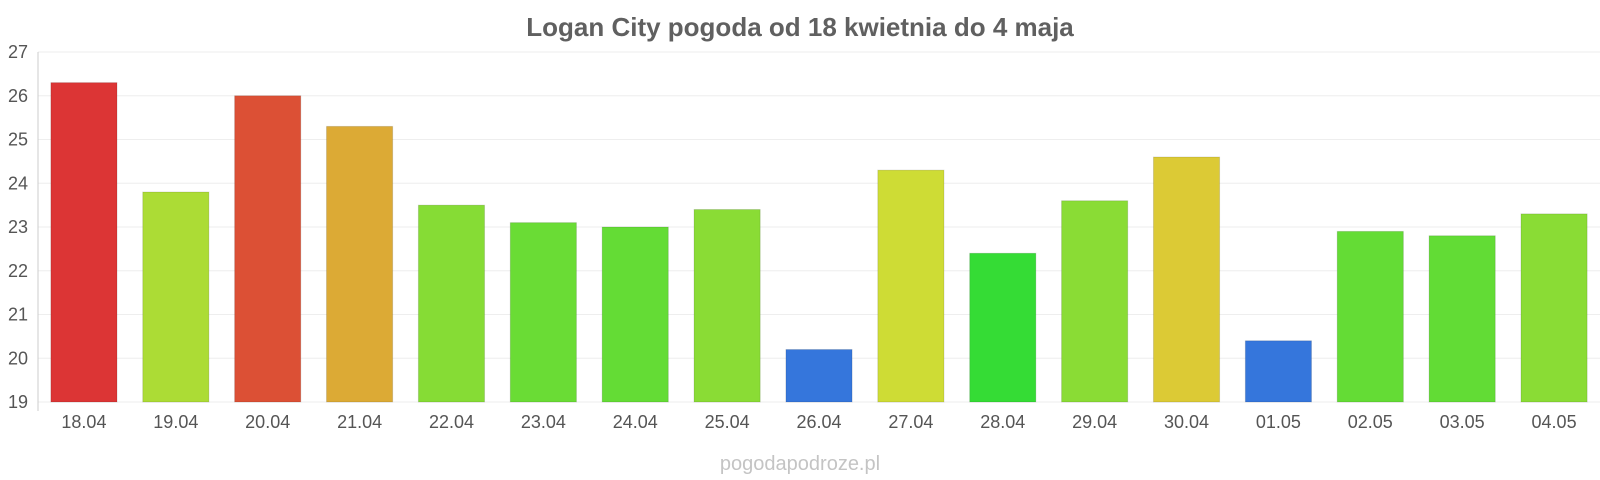 The height and width of the screenshot is (480, 1600). I want to click on x-tick-label: 21.04, so click(359, 422).